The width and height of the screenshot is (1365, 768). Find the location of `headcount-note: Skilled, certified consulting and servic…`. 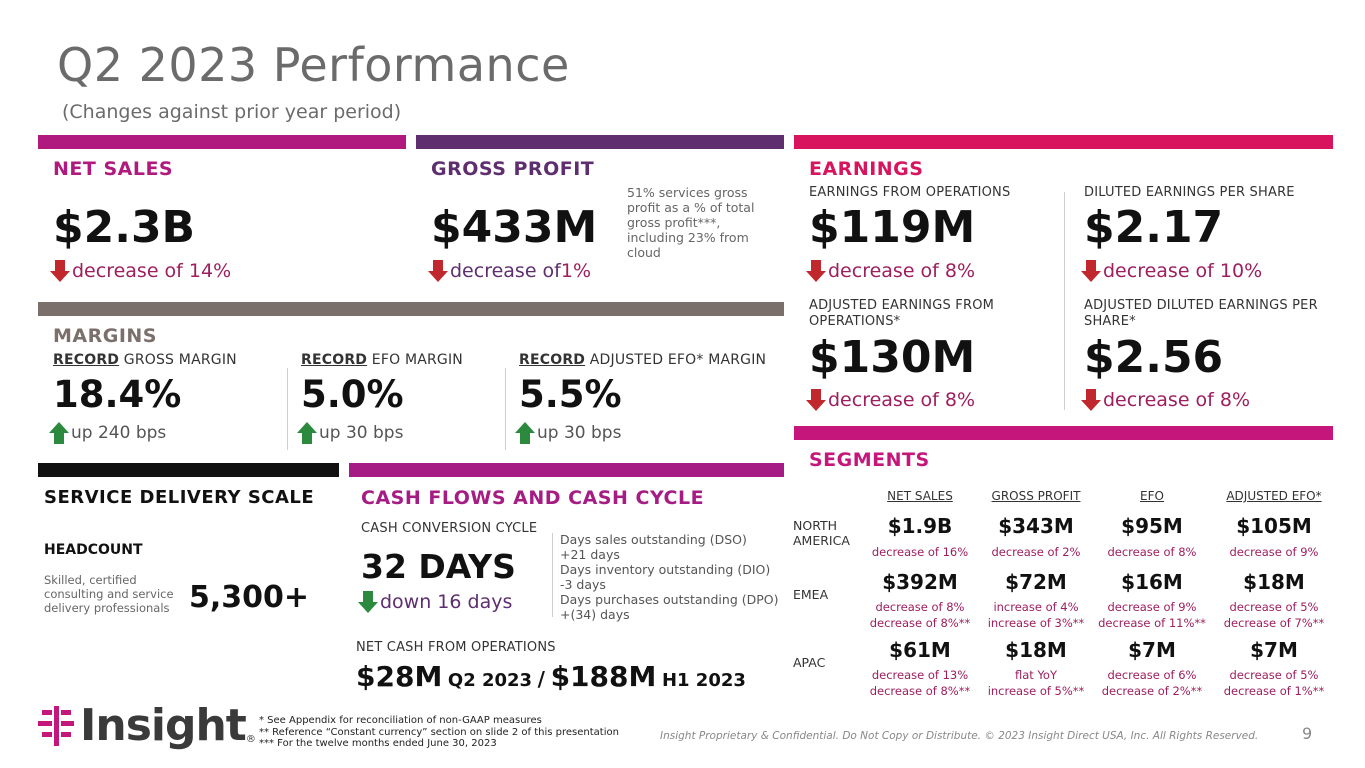

headcount-note: Skilled, certified consulting and servic… is located at coordinates (109, 594).